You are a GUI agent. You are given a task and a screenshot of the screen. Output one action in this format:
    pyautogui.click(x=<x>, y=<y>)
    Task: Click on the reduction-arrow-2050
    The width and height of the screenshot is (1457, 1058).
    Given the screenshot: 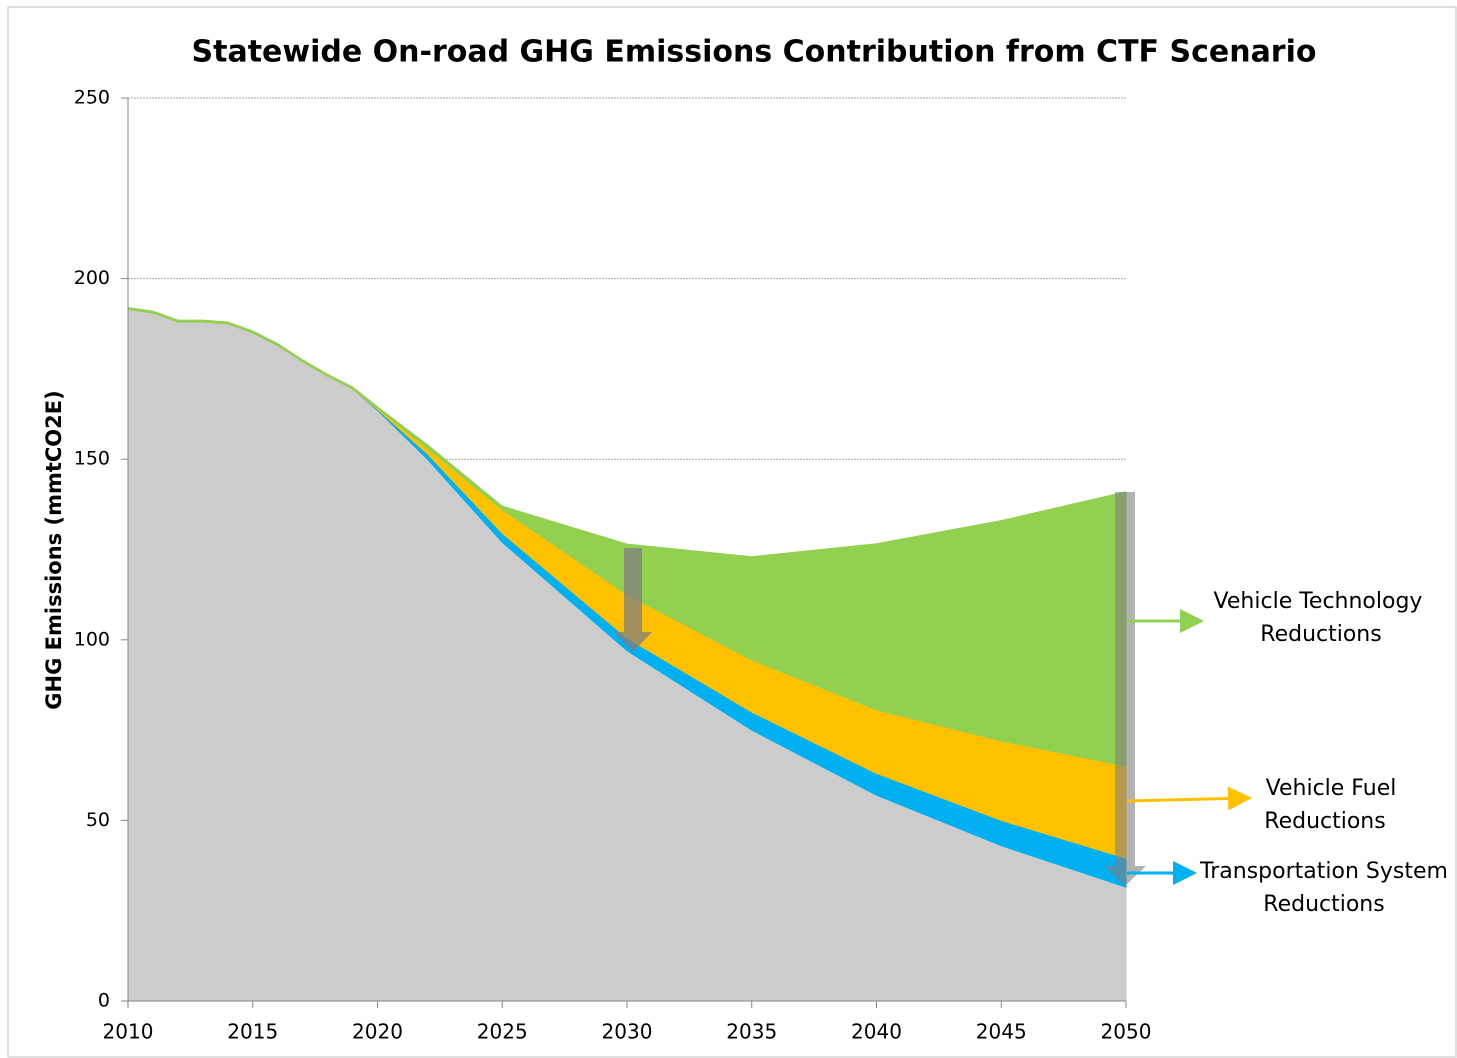 What is the action you would take?
    pyautogui.click(x=1125, y=689)
    